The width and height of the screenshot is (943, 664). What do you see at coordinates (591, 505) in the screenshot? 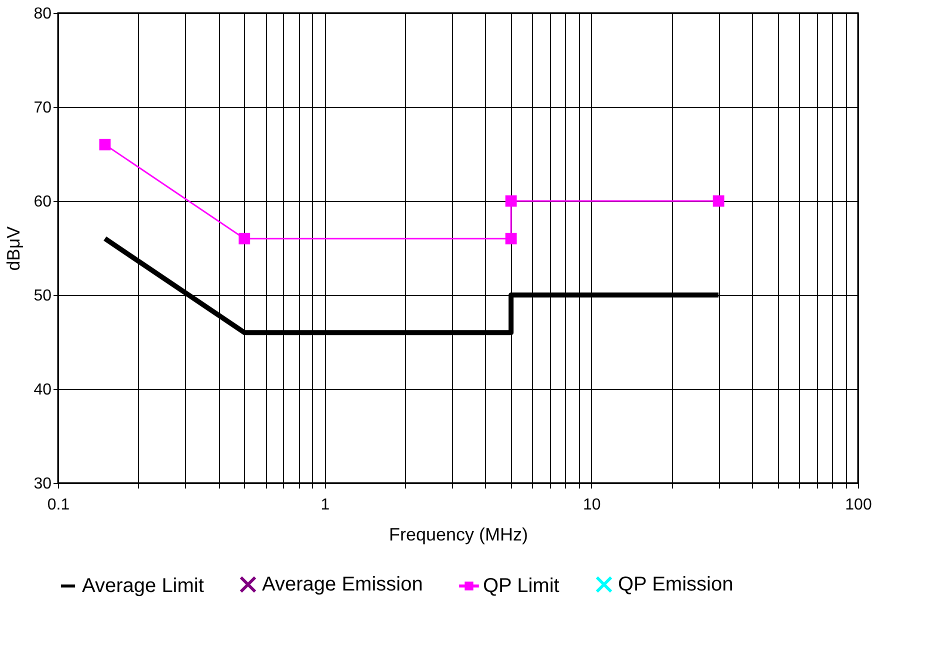
I see `x-tick-label: 10` at bounding box center [591, 505].